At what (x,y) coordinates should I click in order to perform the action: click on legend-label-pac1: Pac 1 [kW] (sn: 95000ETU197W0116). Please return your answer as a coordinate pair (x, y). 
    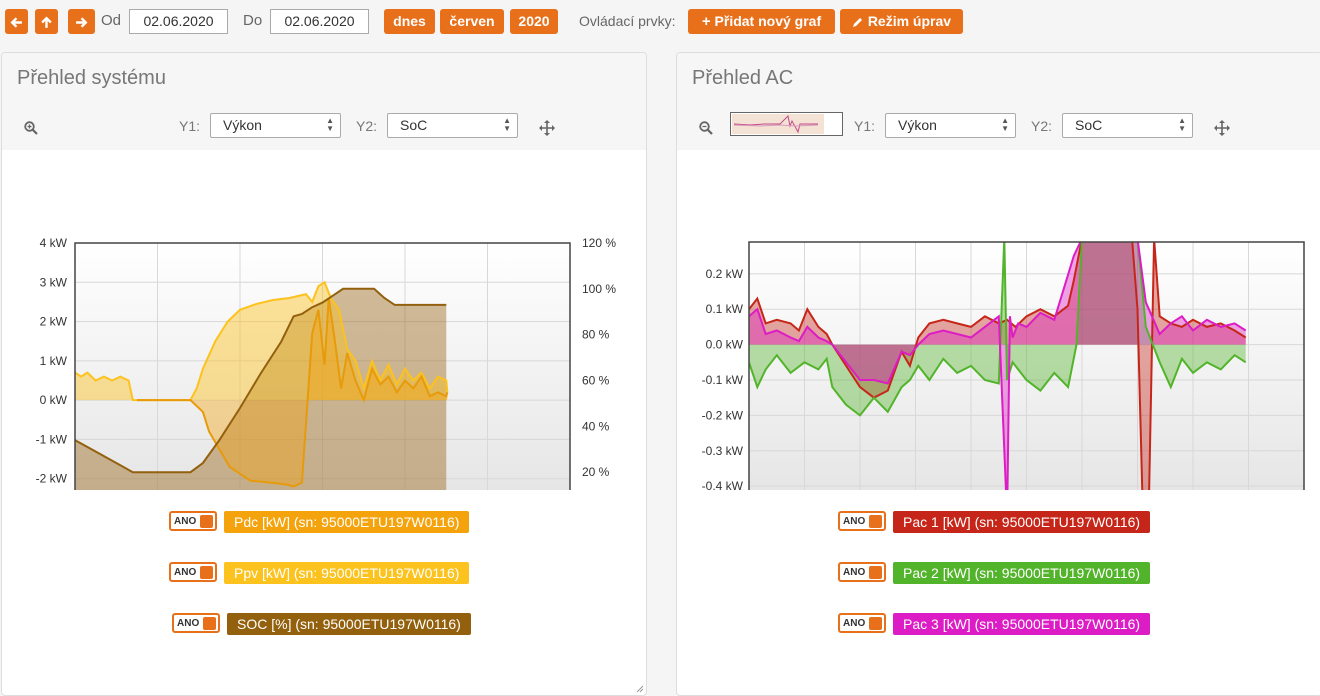
    Looking at the image, I should click on (1022, 522).